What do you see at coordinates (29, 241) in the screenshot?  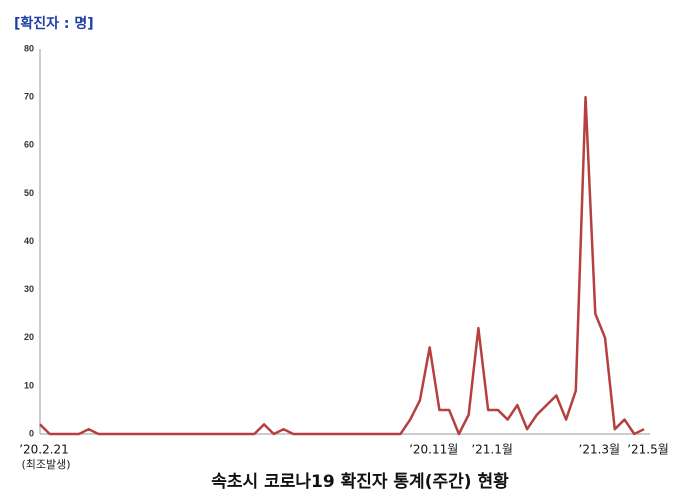 I see `y-tick-label: 40` at bounding box center [29, 241].